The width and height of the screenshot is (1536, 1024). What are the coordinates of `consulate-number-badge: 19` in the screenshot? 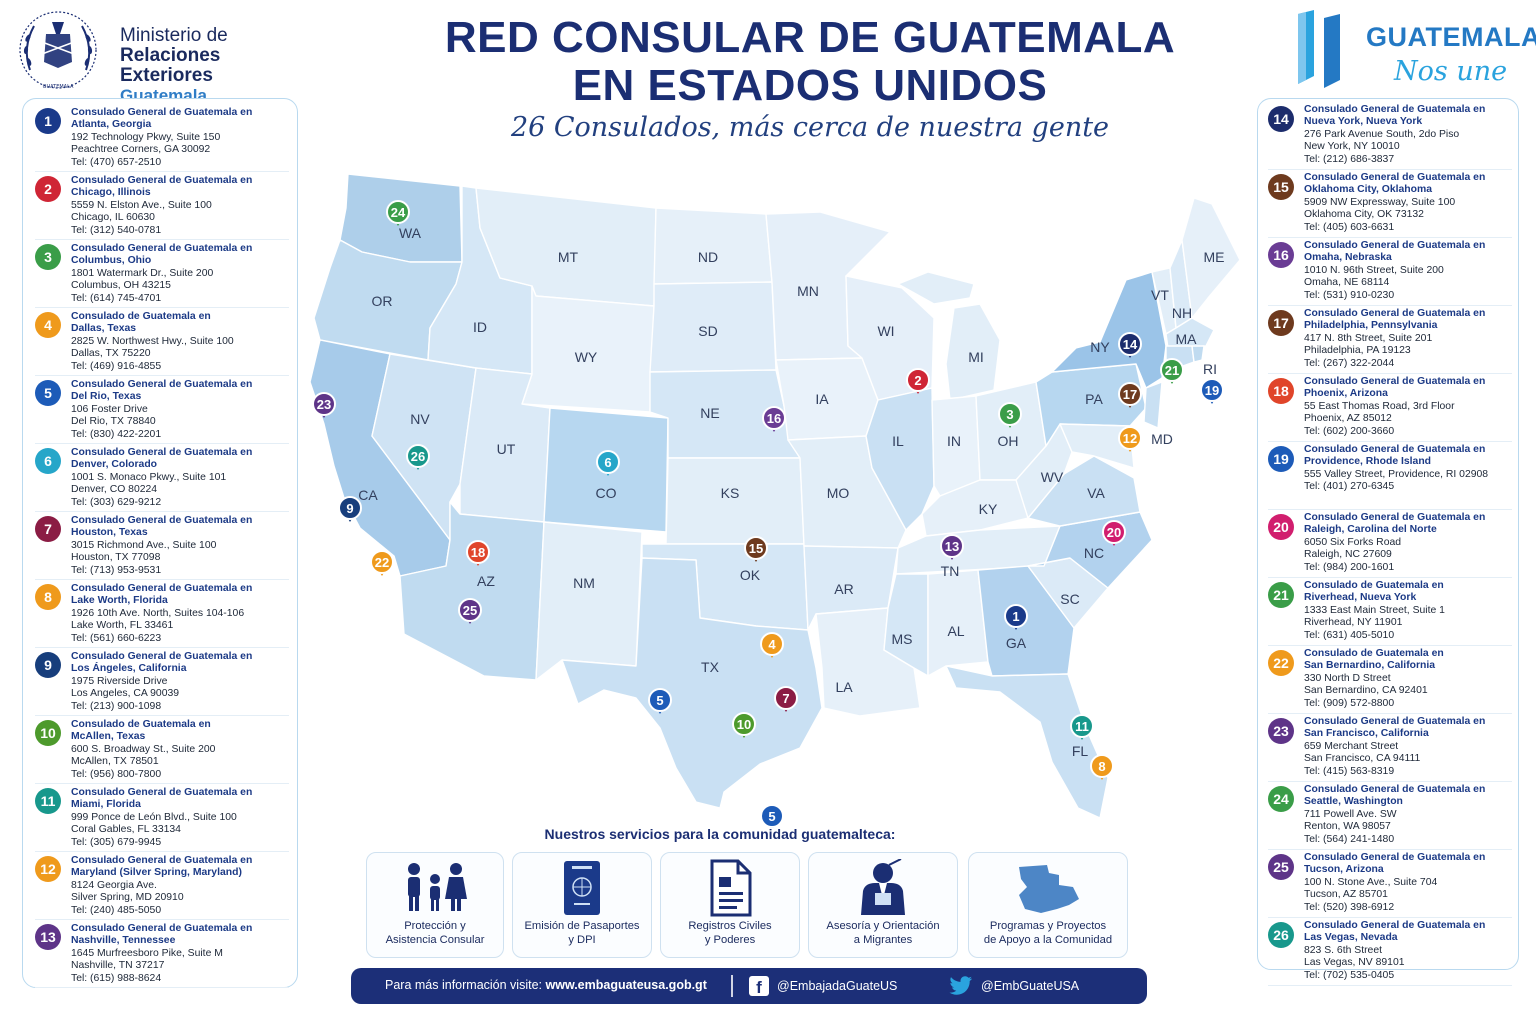 It's located at (1281, 459).